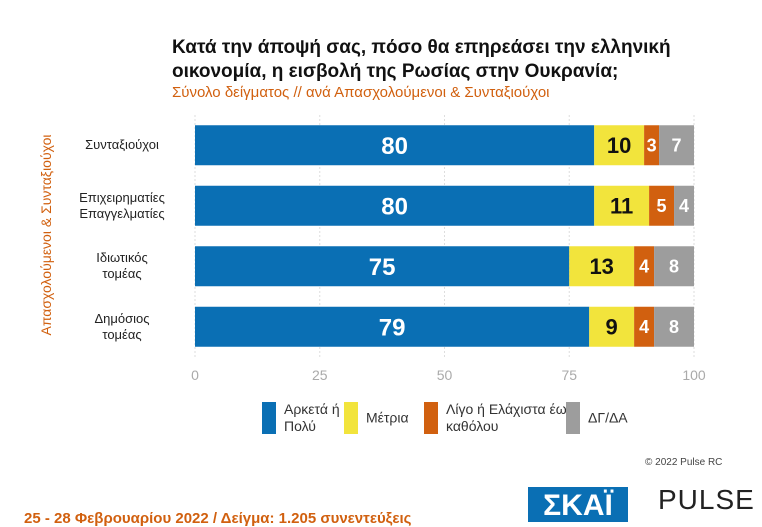 This screenshot has height=527, width=762. Describe the element at coordinates (684, 462) in the screenshot. I see `copyright: © 2022 Pulse RC` at that location.